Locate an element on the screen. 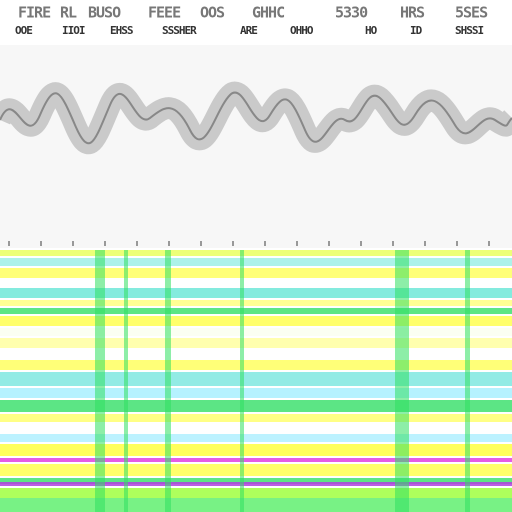 The height and width of the screenshot is (512, 512). header-sublabel: HO is located at coordinates (371, 30).